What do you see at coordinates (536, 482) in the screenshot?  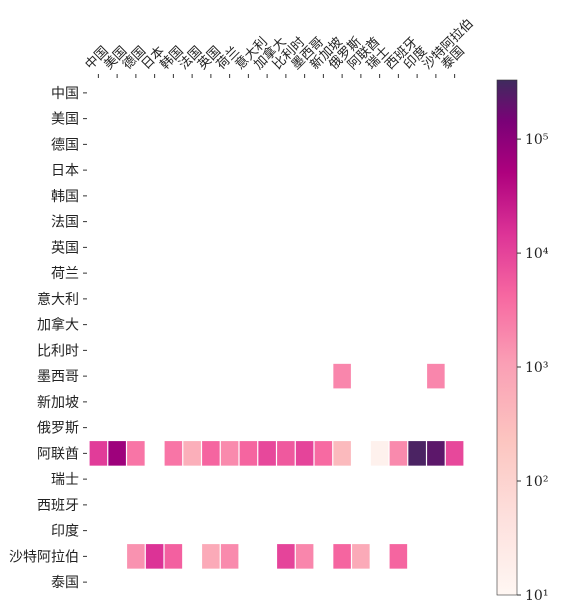 I see `colorbar-tick-label: 10²` at bounding box center [536, 482].